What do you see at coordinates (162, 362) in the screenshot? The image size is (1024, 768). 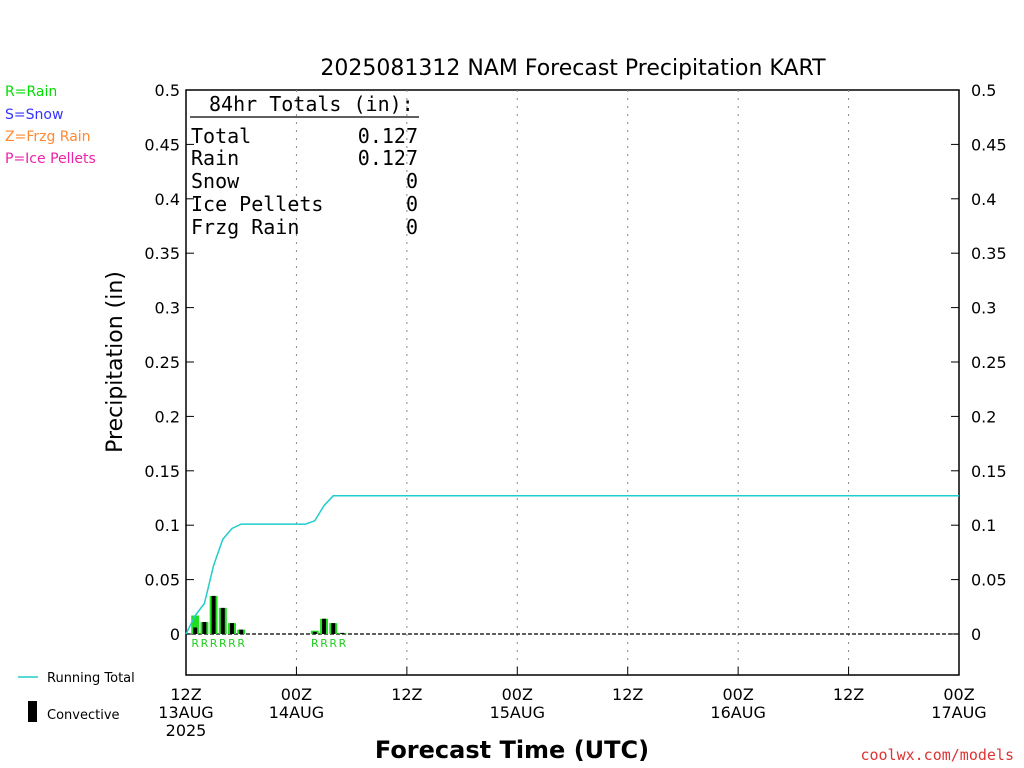 I see `y-tick-label-left: 0.25` at bounding box center [162, 362].